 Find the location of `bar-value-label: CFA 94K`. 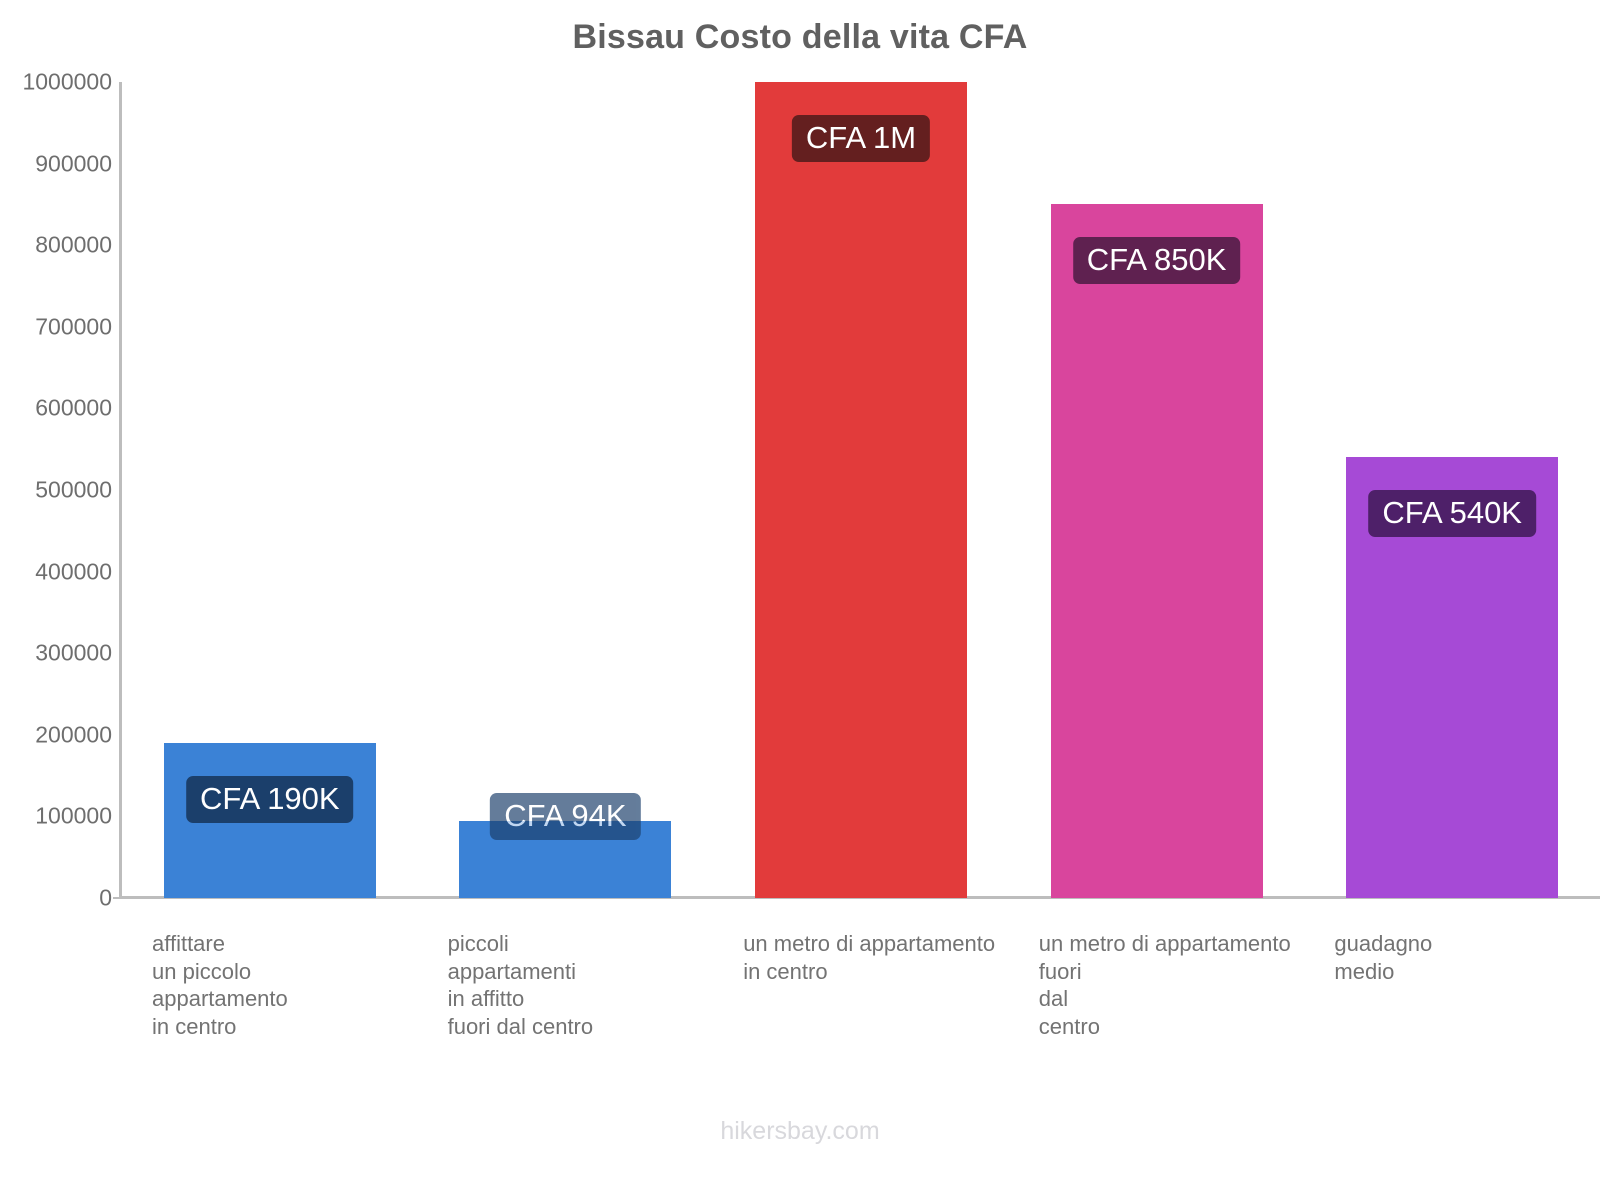

bar-value-label: CFA 94K is located at coordinates (565, 817).